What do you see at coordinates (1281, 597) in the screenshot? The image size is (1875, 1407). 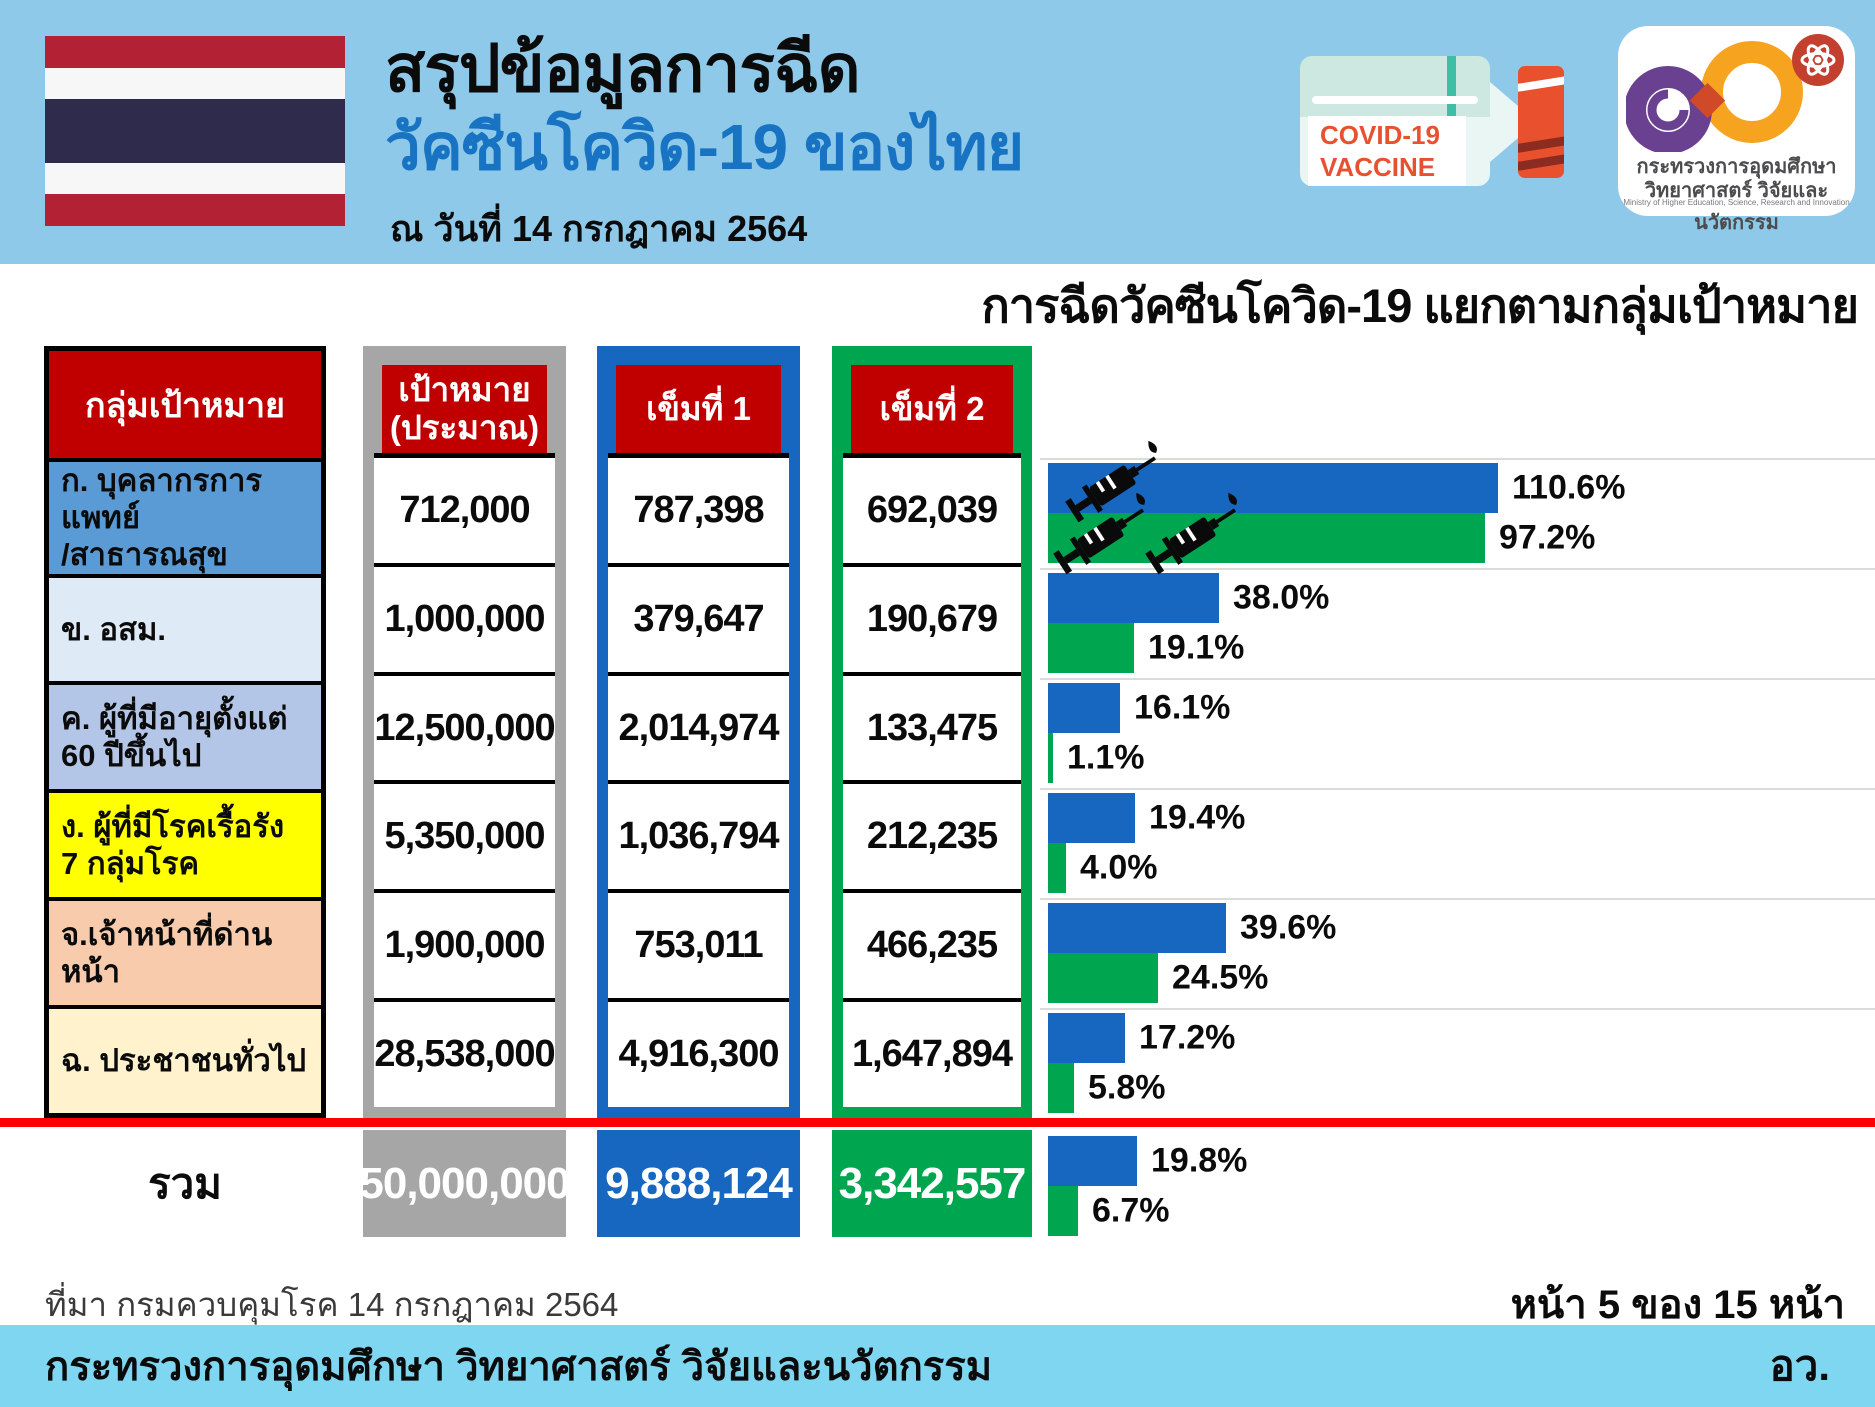 I see `dose1-row1-value-label: 38.0%` at bounding box center [1281, 597].